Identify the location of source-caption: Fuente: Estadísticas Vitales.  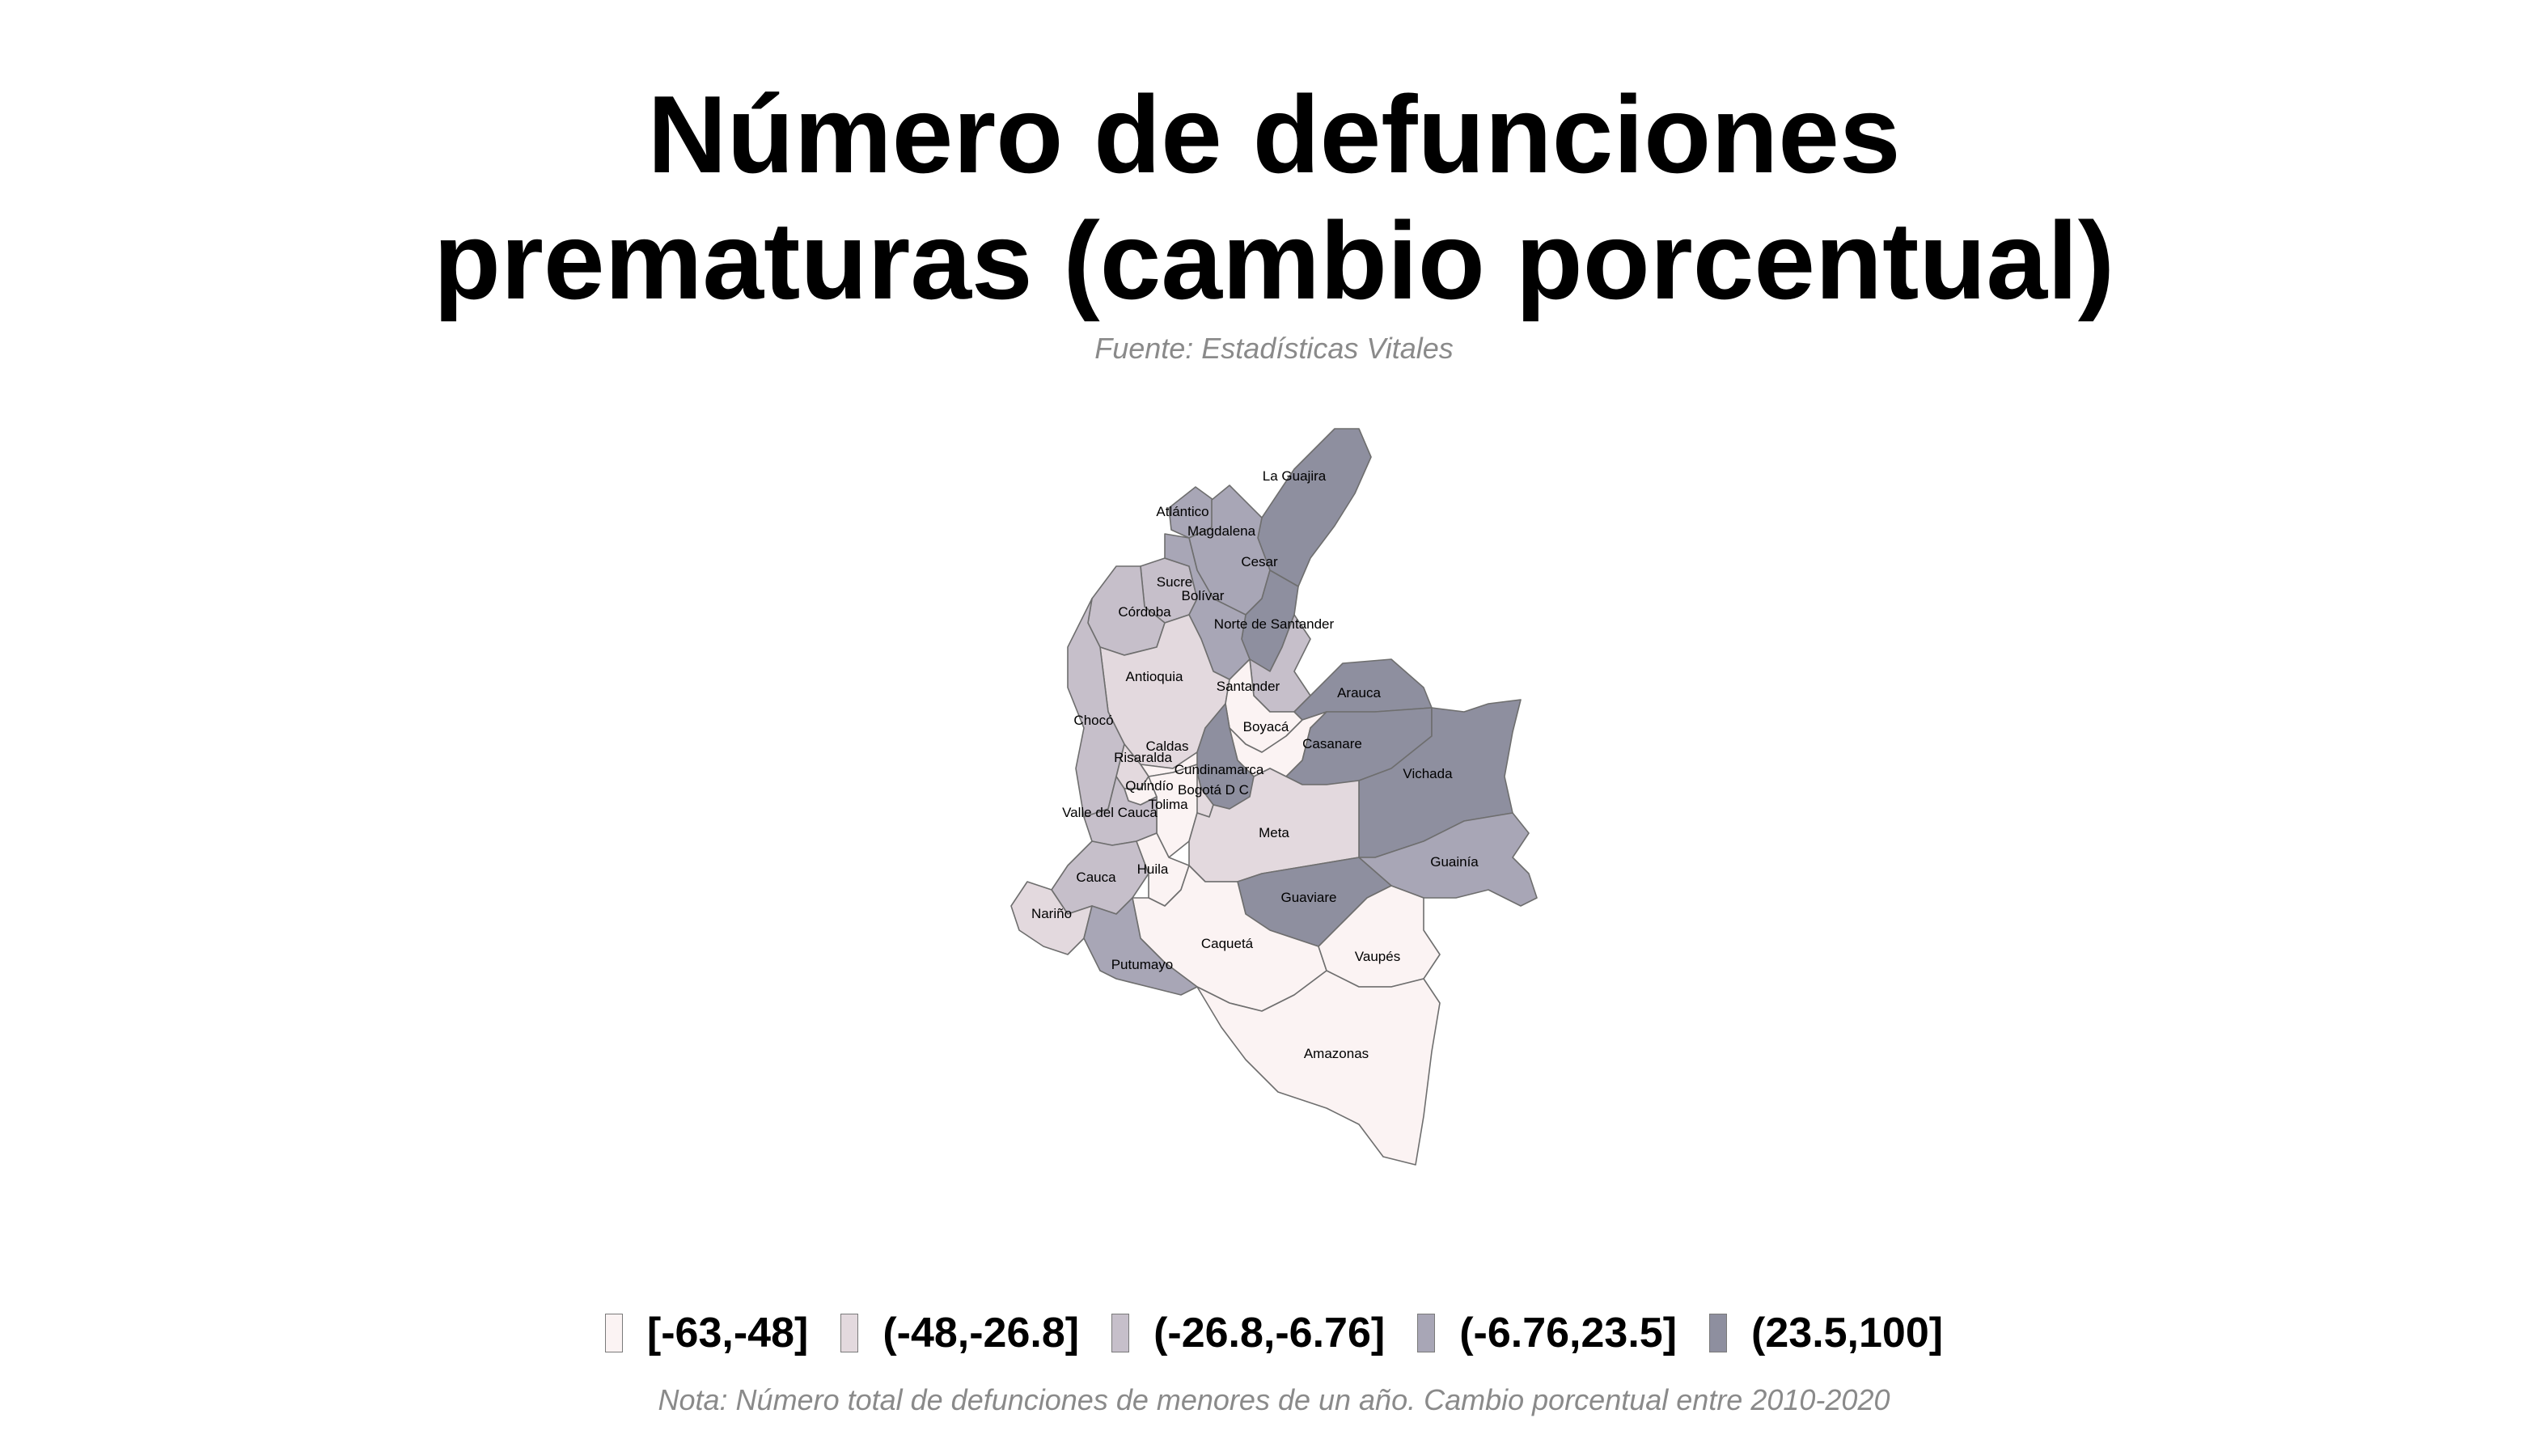
(1274, 348).